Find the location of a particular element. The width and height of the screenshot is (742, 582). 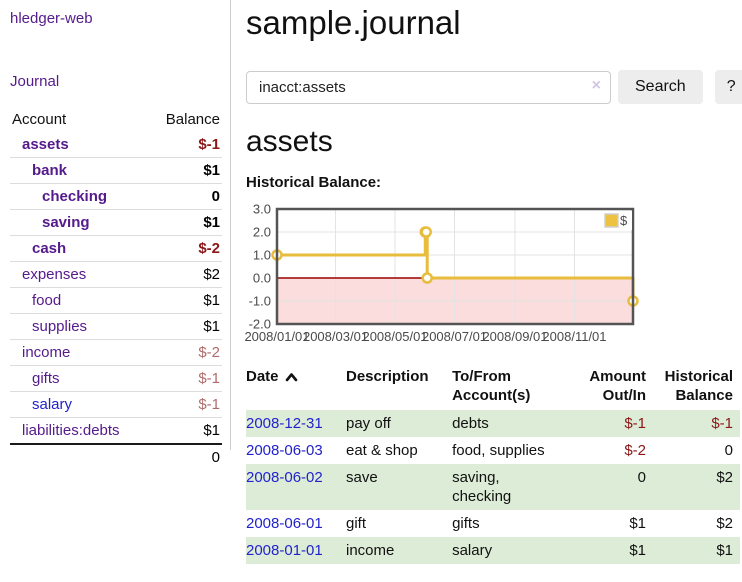

balance-column-header-main: Historical Balance is located at coordinates (698, 386).